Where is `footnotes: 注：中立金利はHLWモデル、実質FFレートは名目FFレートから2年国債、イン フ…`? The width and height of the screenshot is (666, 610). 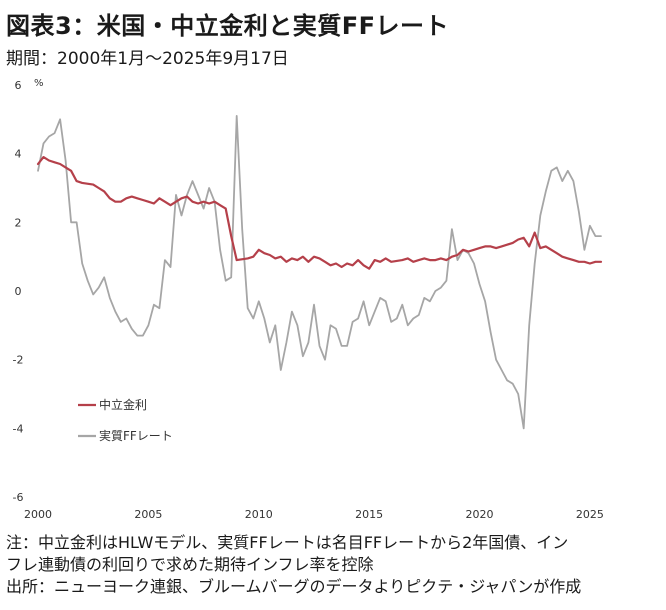
footnotes: 注：中立金利はHLWモデル、実質FFレートは名目FFレートから2年国債、イン フ… is located at coordinates (334, 565).